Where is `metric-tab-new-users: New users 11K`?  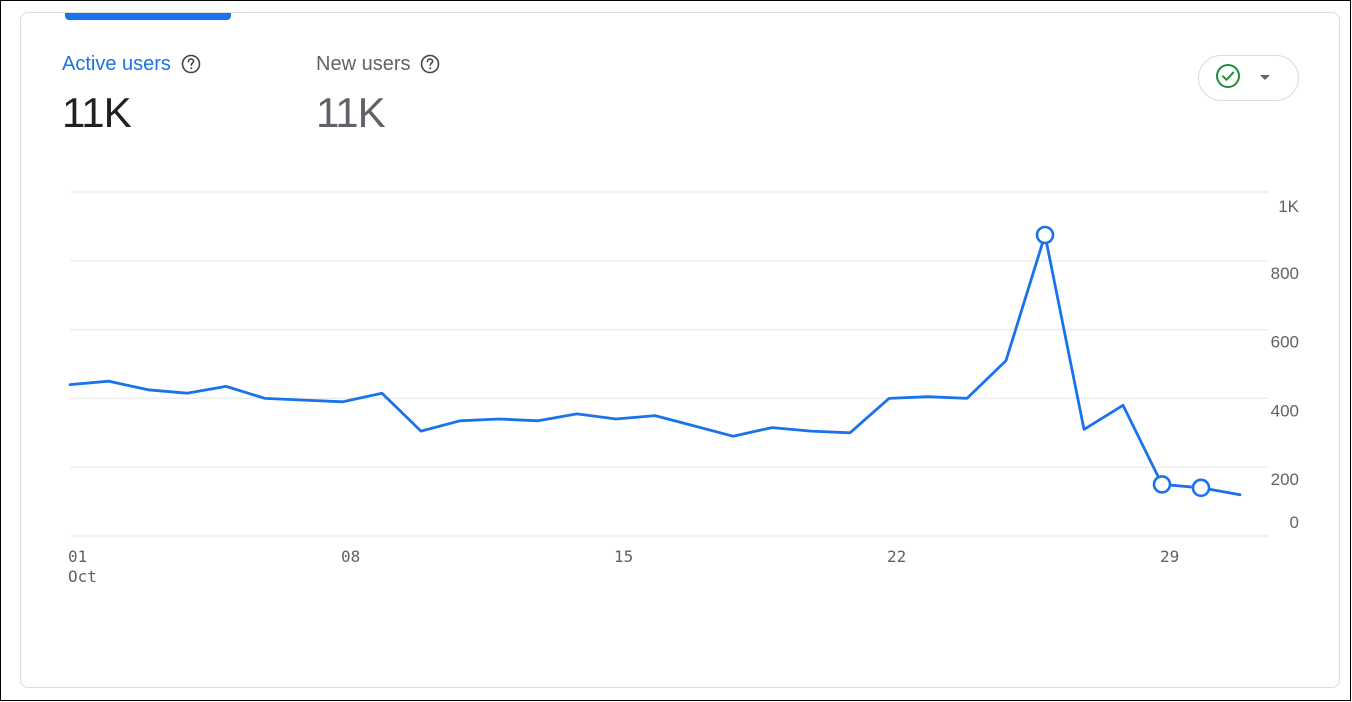 metric-tab-new-users: New users 11K is located at coordinates (378, 94).